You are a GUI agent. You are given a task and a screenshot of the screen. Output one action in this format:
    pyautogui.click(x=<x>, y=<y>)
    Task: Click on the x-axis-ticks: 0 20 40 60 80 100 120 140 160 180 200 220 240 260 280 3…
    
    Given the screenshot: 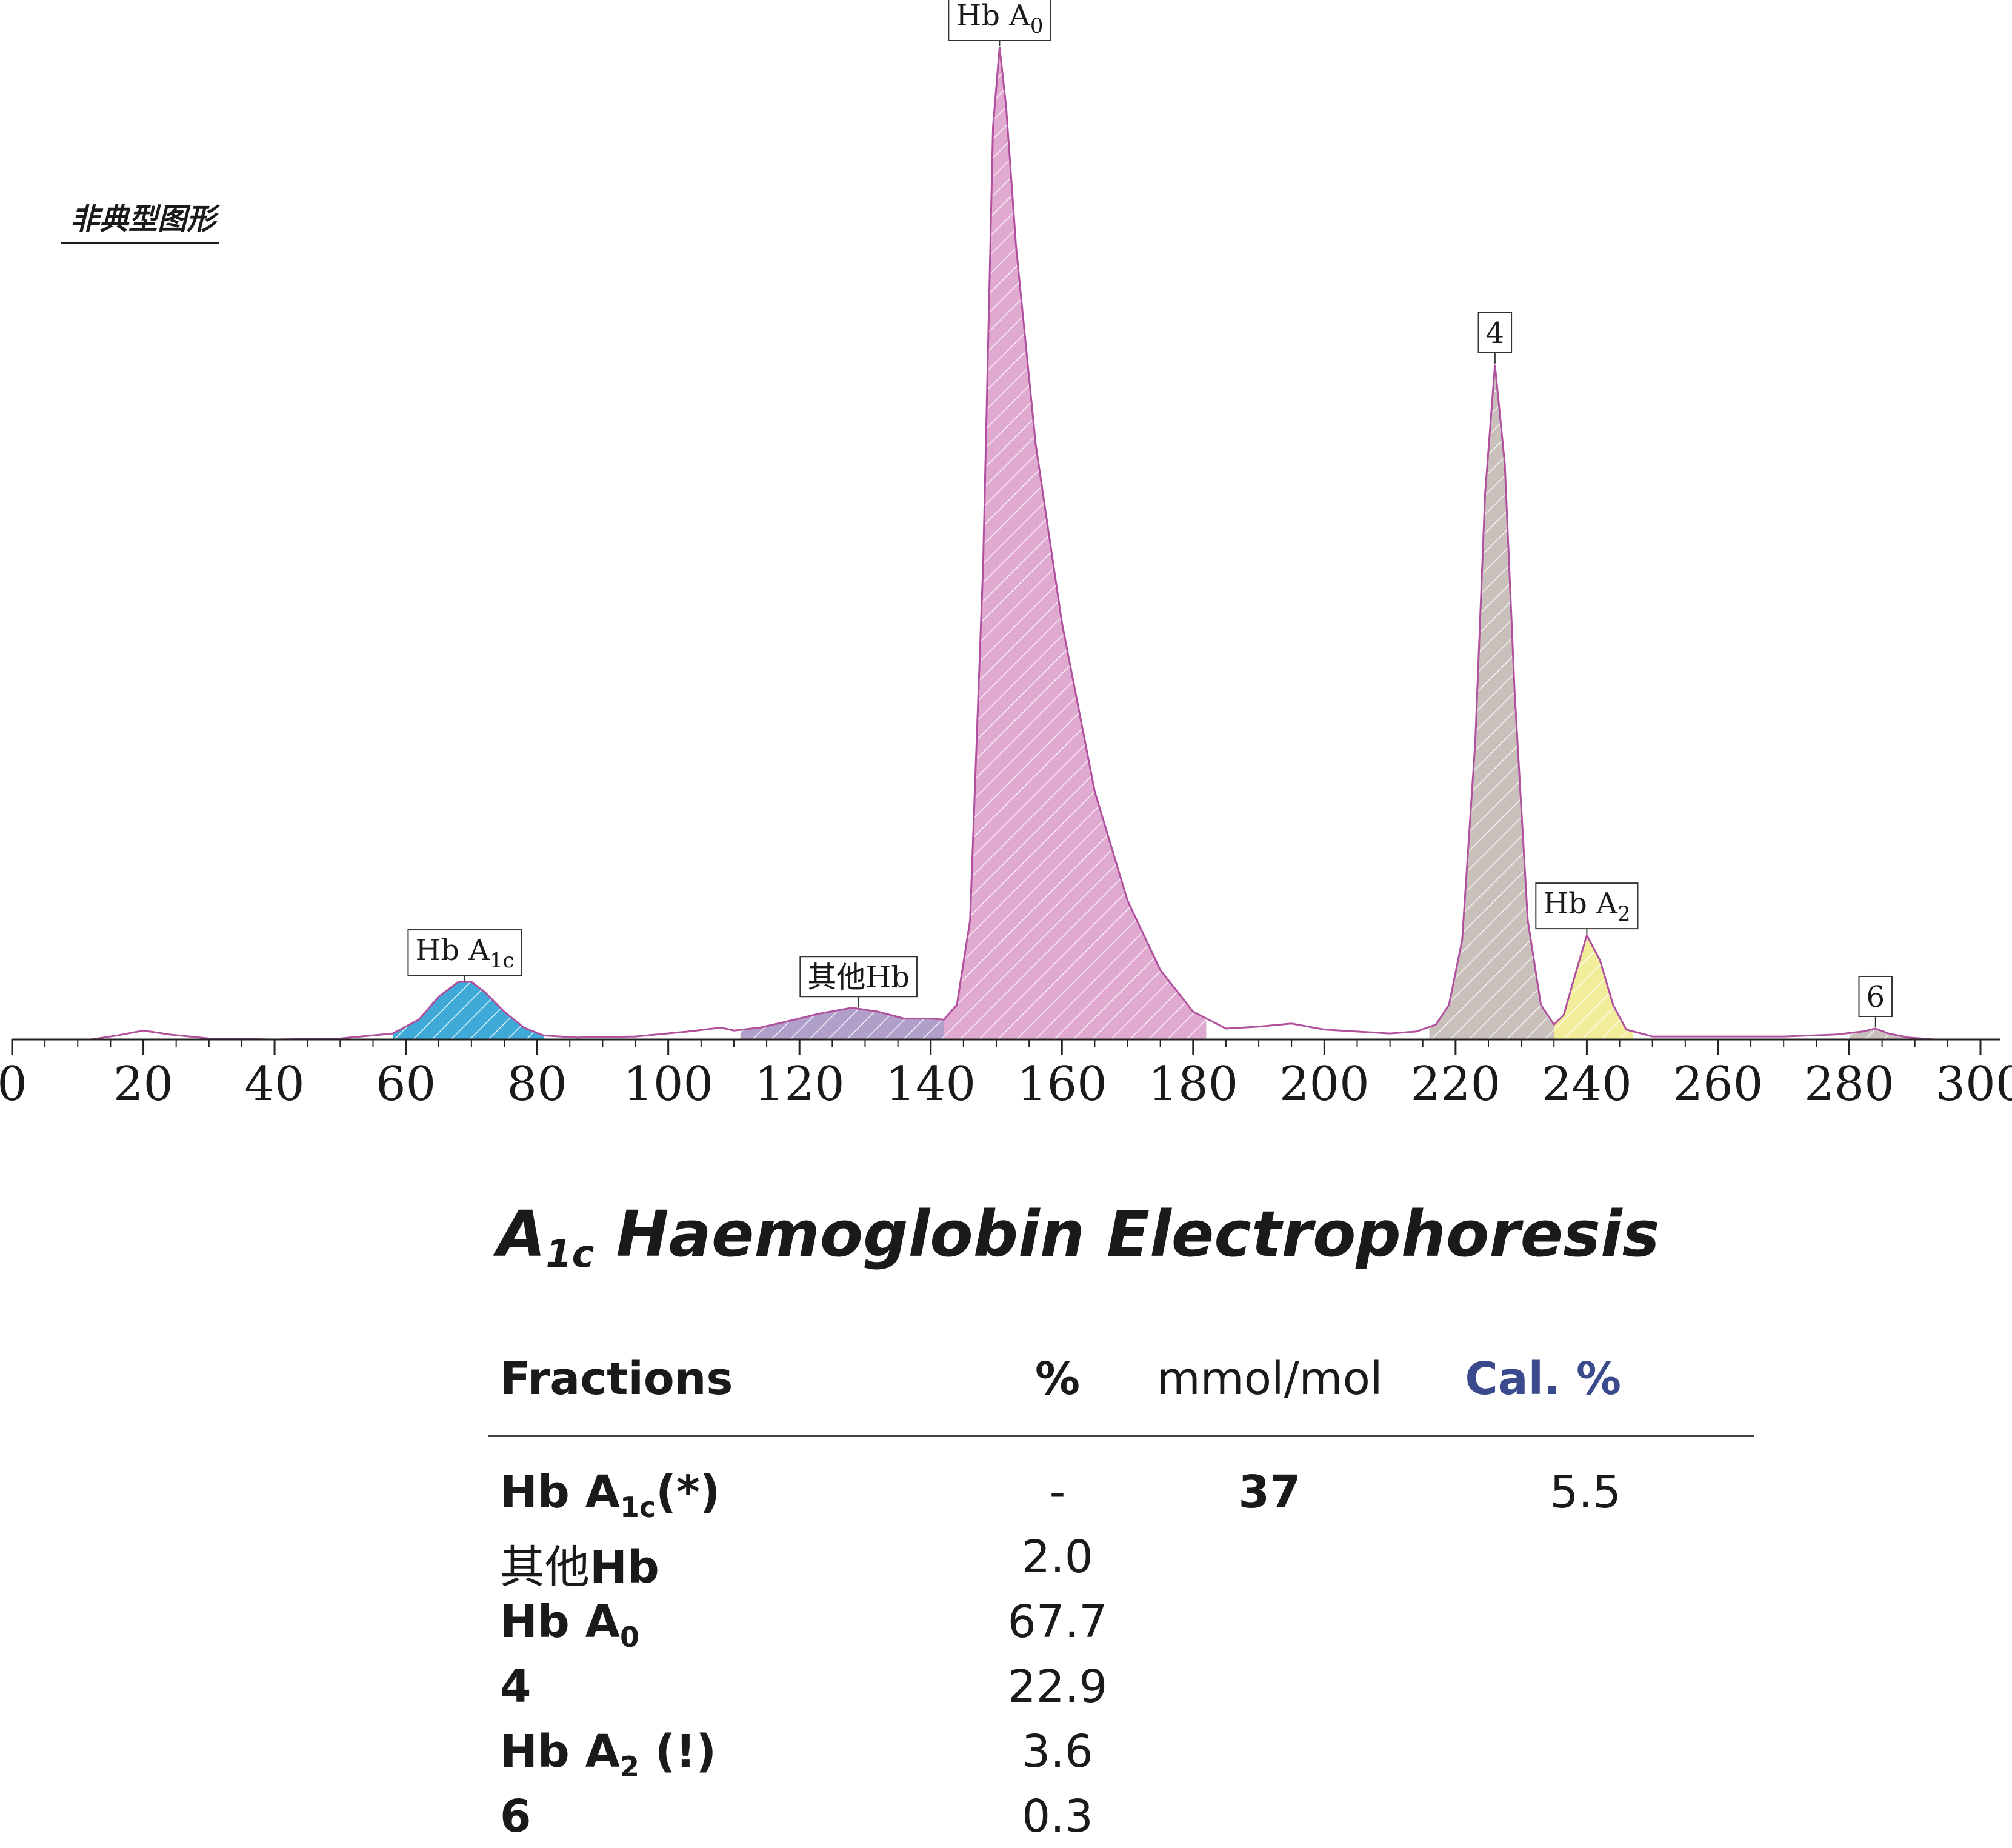 What is the action you would take?
    pyautogui.click(x=1006, y=1076)
    